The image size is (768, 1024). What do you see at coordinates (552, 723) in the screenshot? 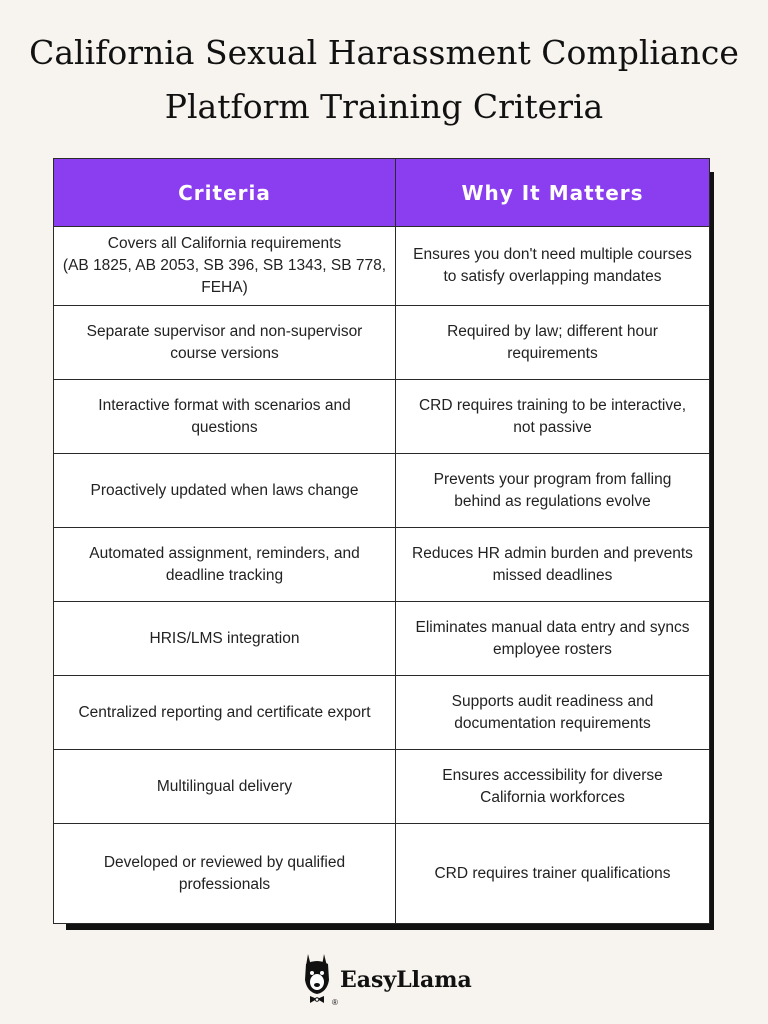
I see `cell-text-line: documentation requirements` at bounding box center [552, 723].